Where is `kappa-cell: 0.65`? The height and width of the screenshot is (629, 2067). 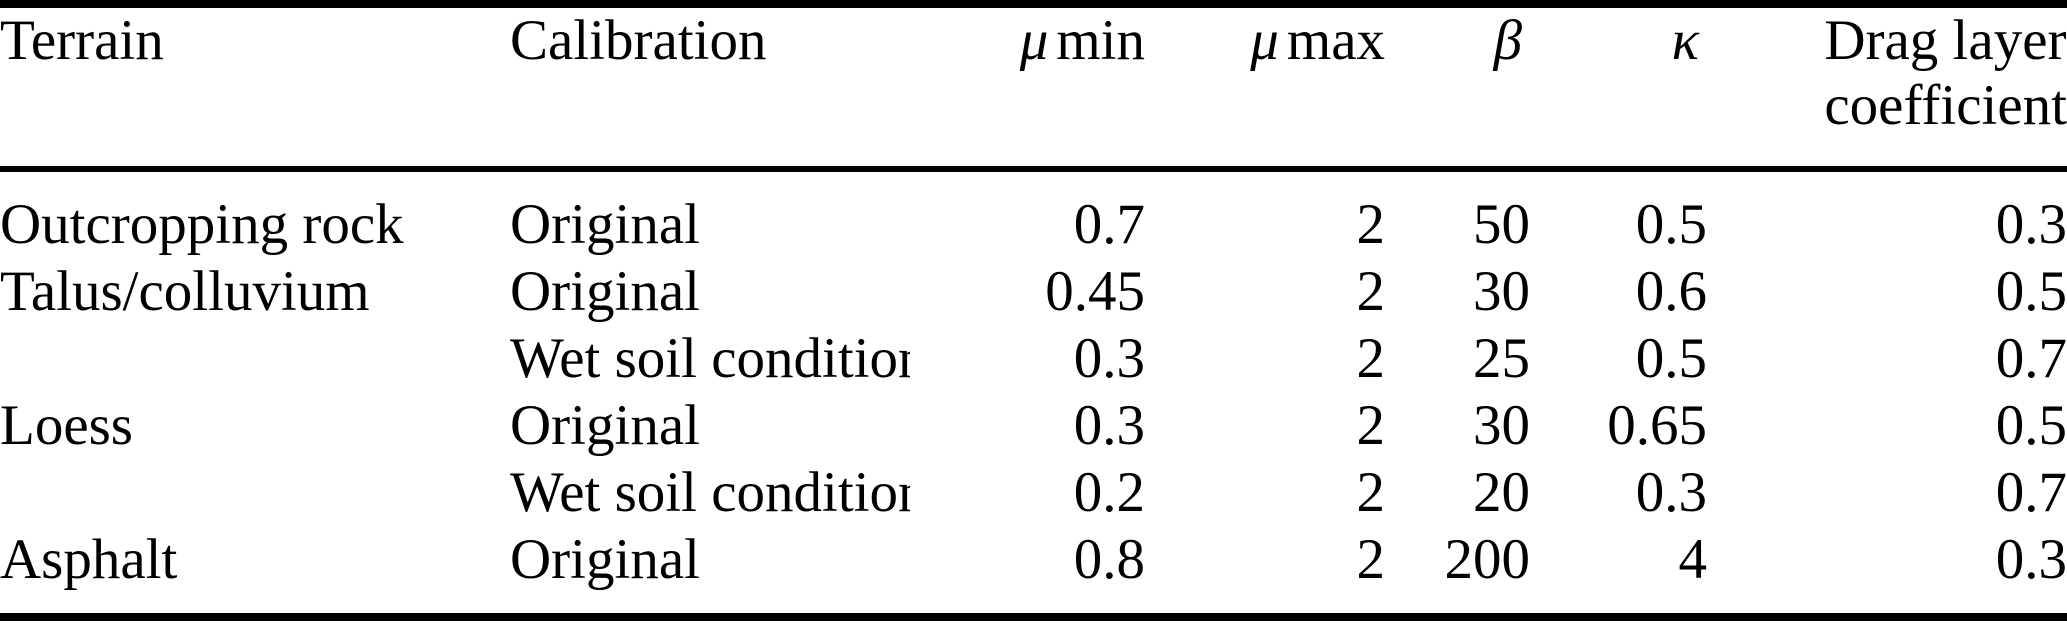
kappa-cell: 0.65 is located at coordinates (1657, 425).